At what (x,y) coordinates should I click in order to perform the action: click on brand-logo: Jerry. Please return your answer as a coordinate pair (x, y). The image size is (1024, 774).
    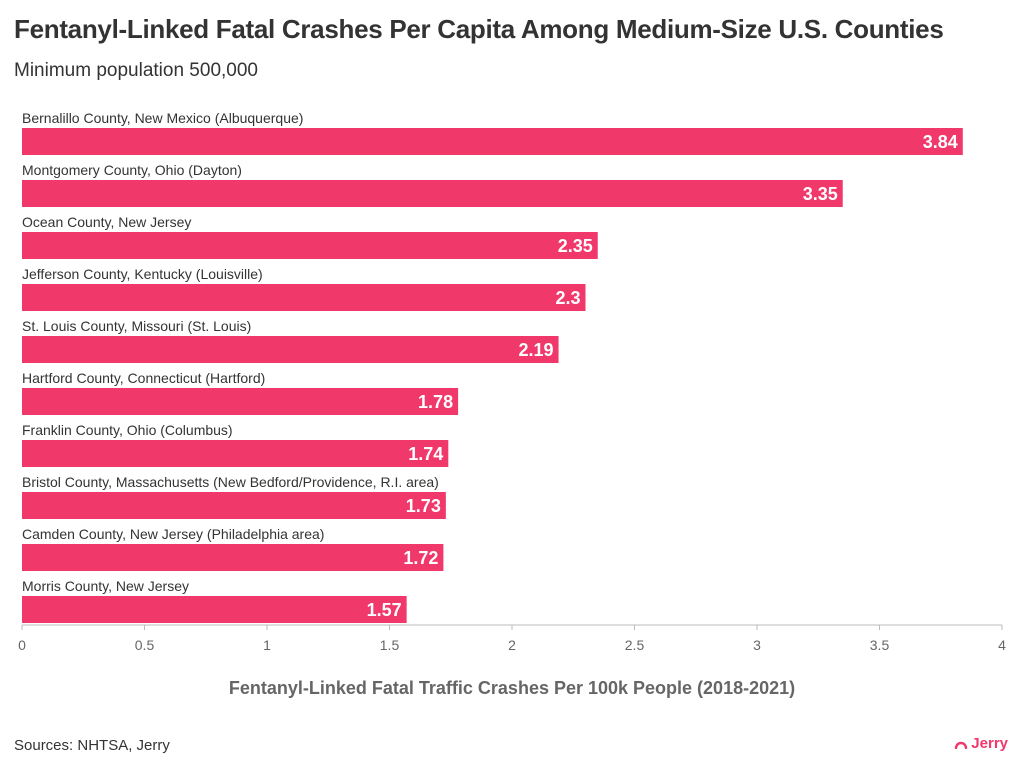
    Looking at the image, I should click on (981, 743).